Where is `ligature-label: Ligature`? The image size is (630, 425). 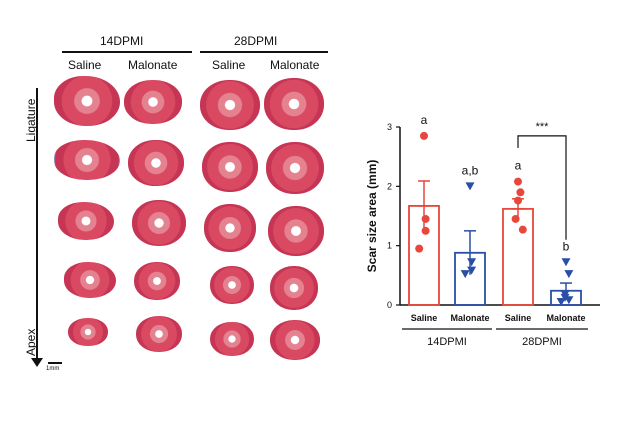 ligature-label: Ligature is located at coordinates (31, 120).